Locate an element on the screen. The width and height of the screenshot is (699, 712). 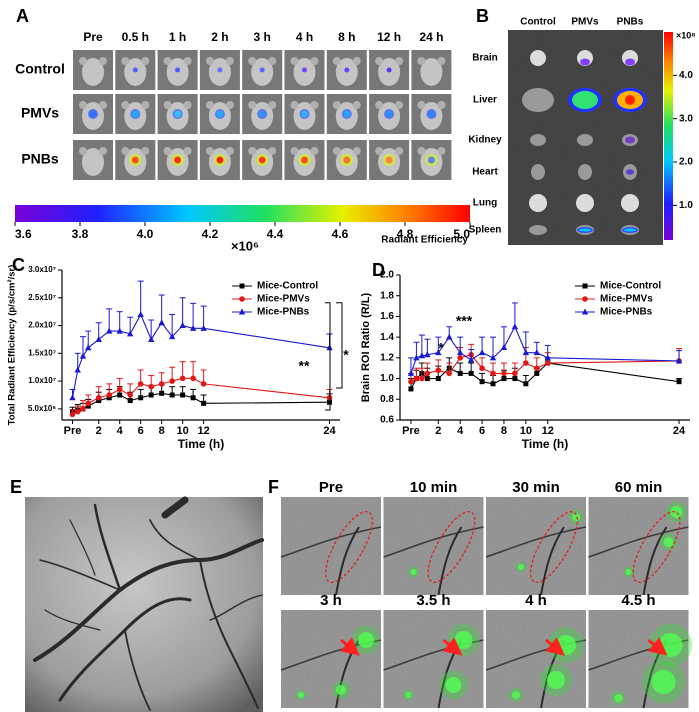
column-header: 12 h is located at coordinates (389, 37).